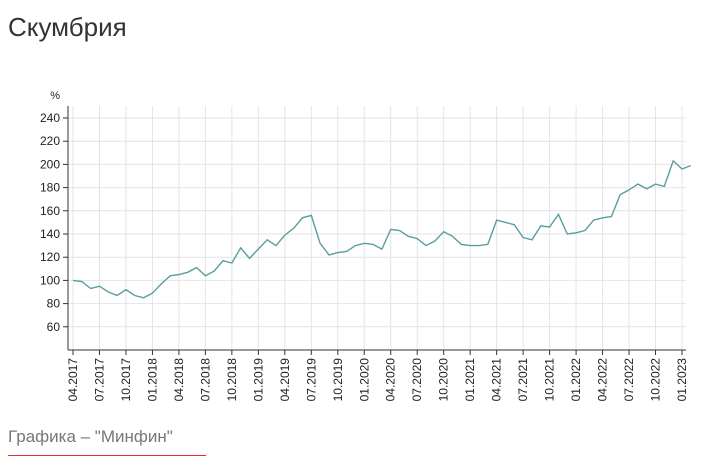 The width and height of the screenshot is (709, 468). What do you see at coordinates (50, 211) in the screenshot?
I see `y-tick-label: 160` at bounding box center [50, 211].